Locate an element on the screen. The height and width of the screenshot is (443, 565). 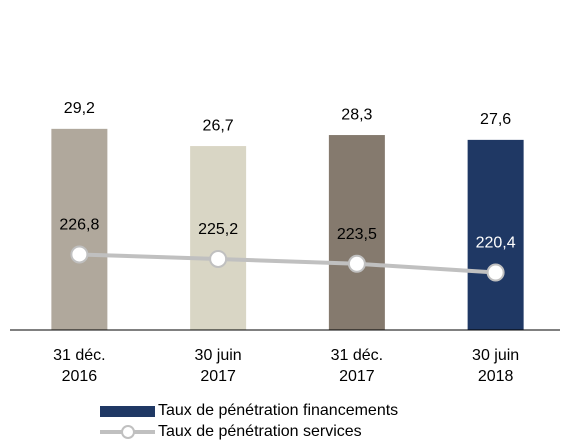
line-value-label: 226,8 is located at coordinates (79, 225).